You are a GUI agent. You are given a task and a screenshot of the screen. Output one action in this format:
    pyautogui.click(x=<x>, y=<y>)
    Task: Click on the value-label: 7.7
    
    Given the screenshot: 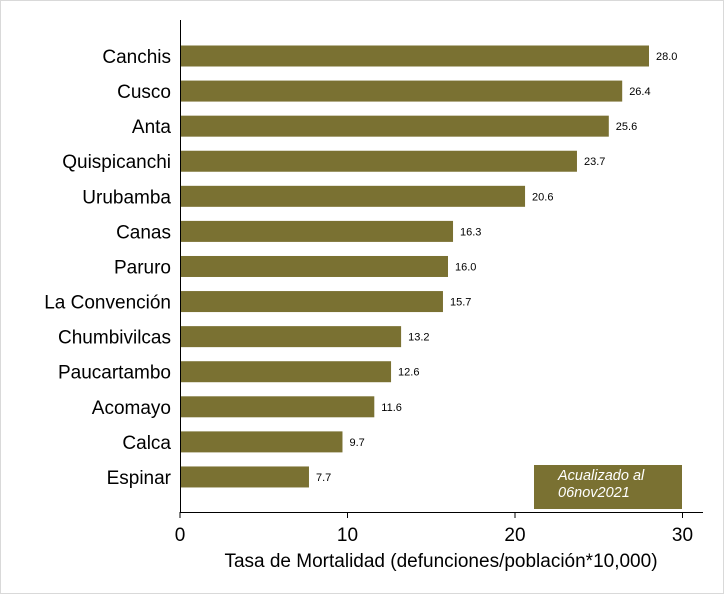 What is the action you would take?
    pyautogui.click(x=323, y=478)
    